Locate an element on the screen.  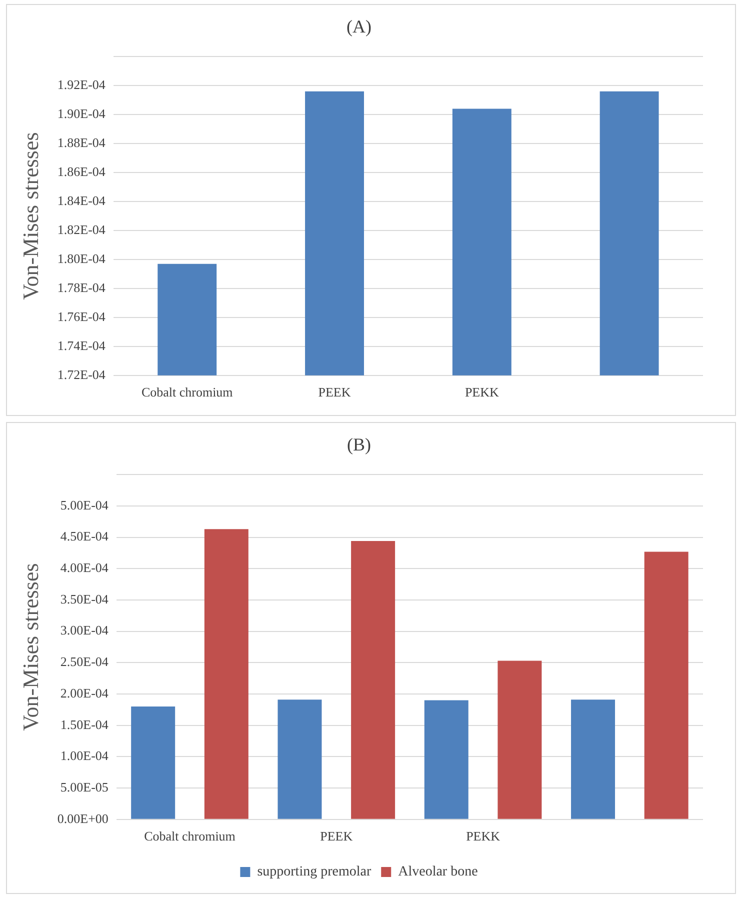
legend-label: supporting premolar is located at coordinates (314, 872).